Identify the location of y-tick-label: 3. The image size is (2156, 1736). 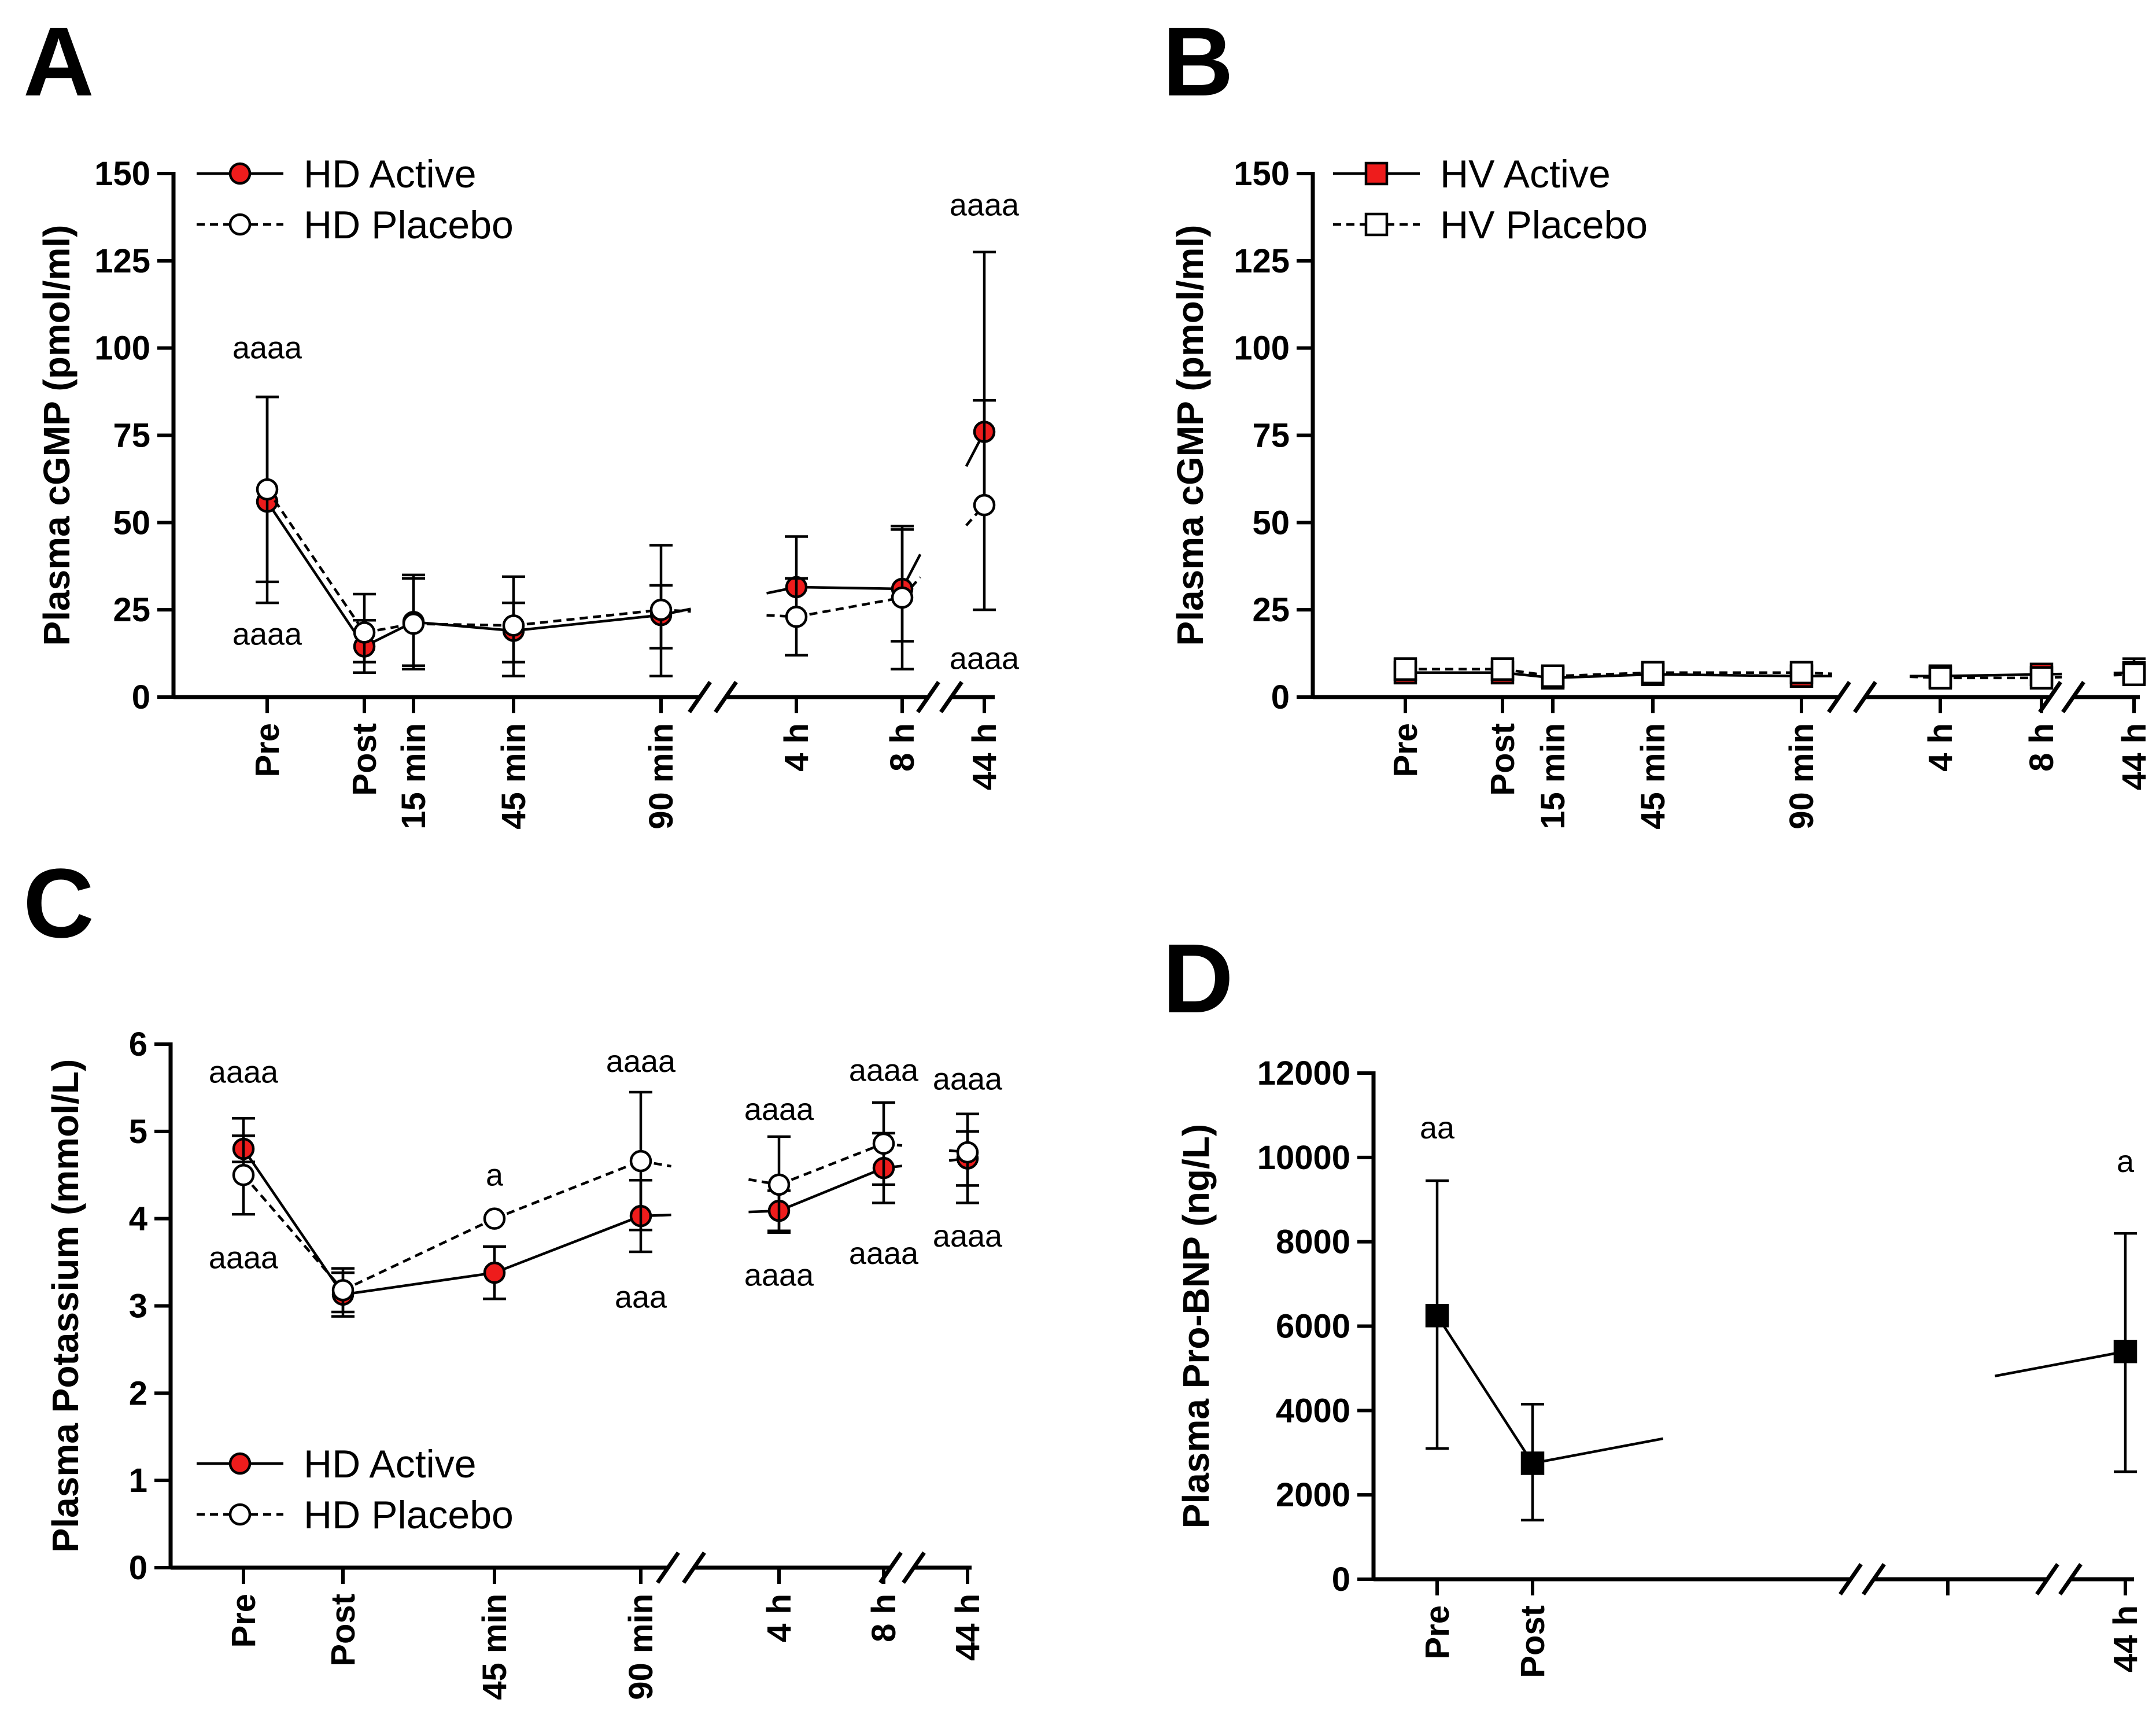
(138, 1306).